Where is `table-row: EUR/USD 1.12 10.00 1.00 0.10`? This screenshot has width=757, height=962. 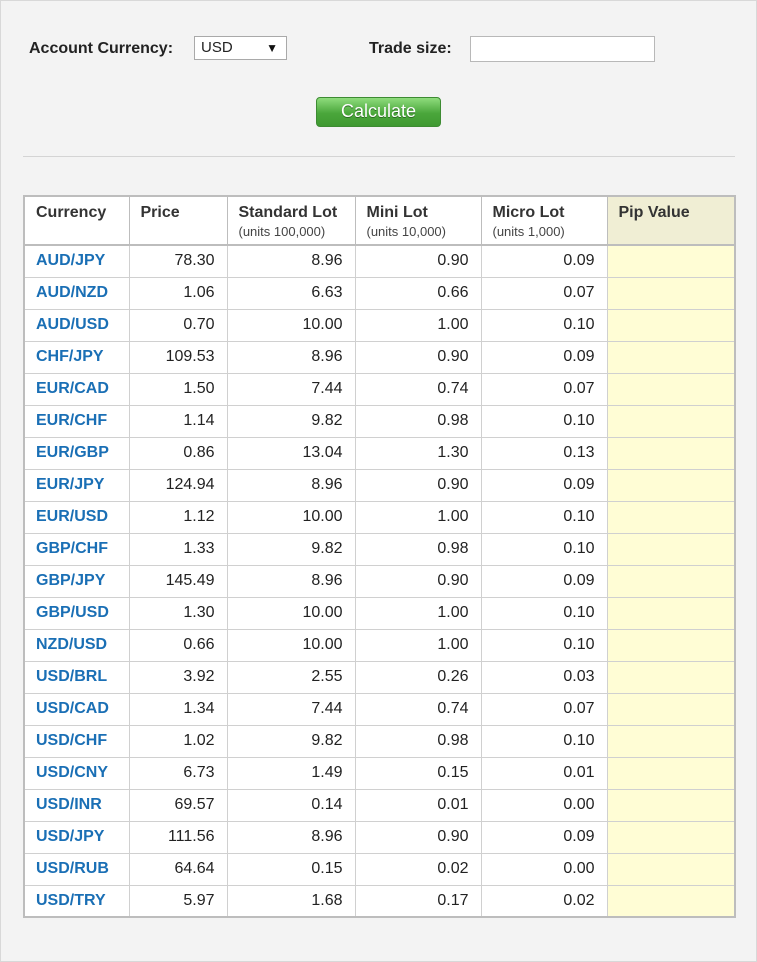
table-row: EUR/USD 1.12 10.00 1.00 0.10 is located at coordinates (379, 517).